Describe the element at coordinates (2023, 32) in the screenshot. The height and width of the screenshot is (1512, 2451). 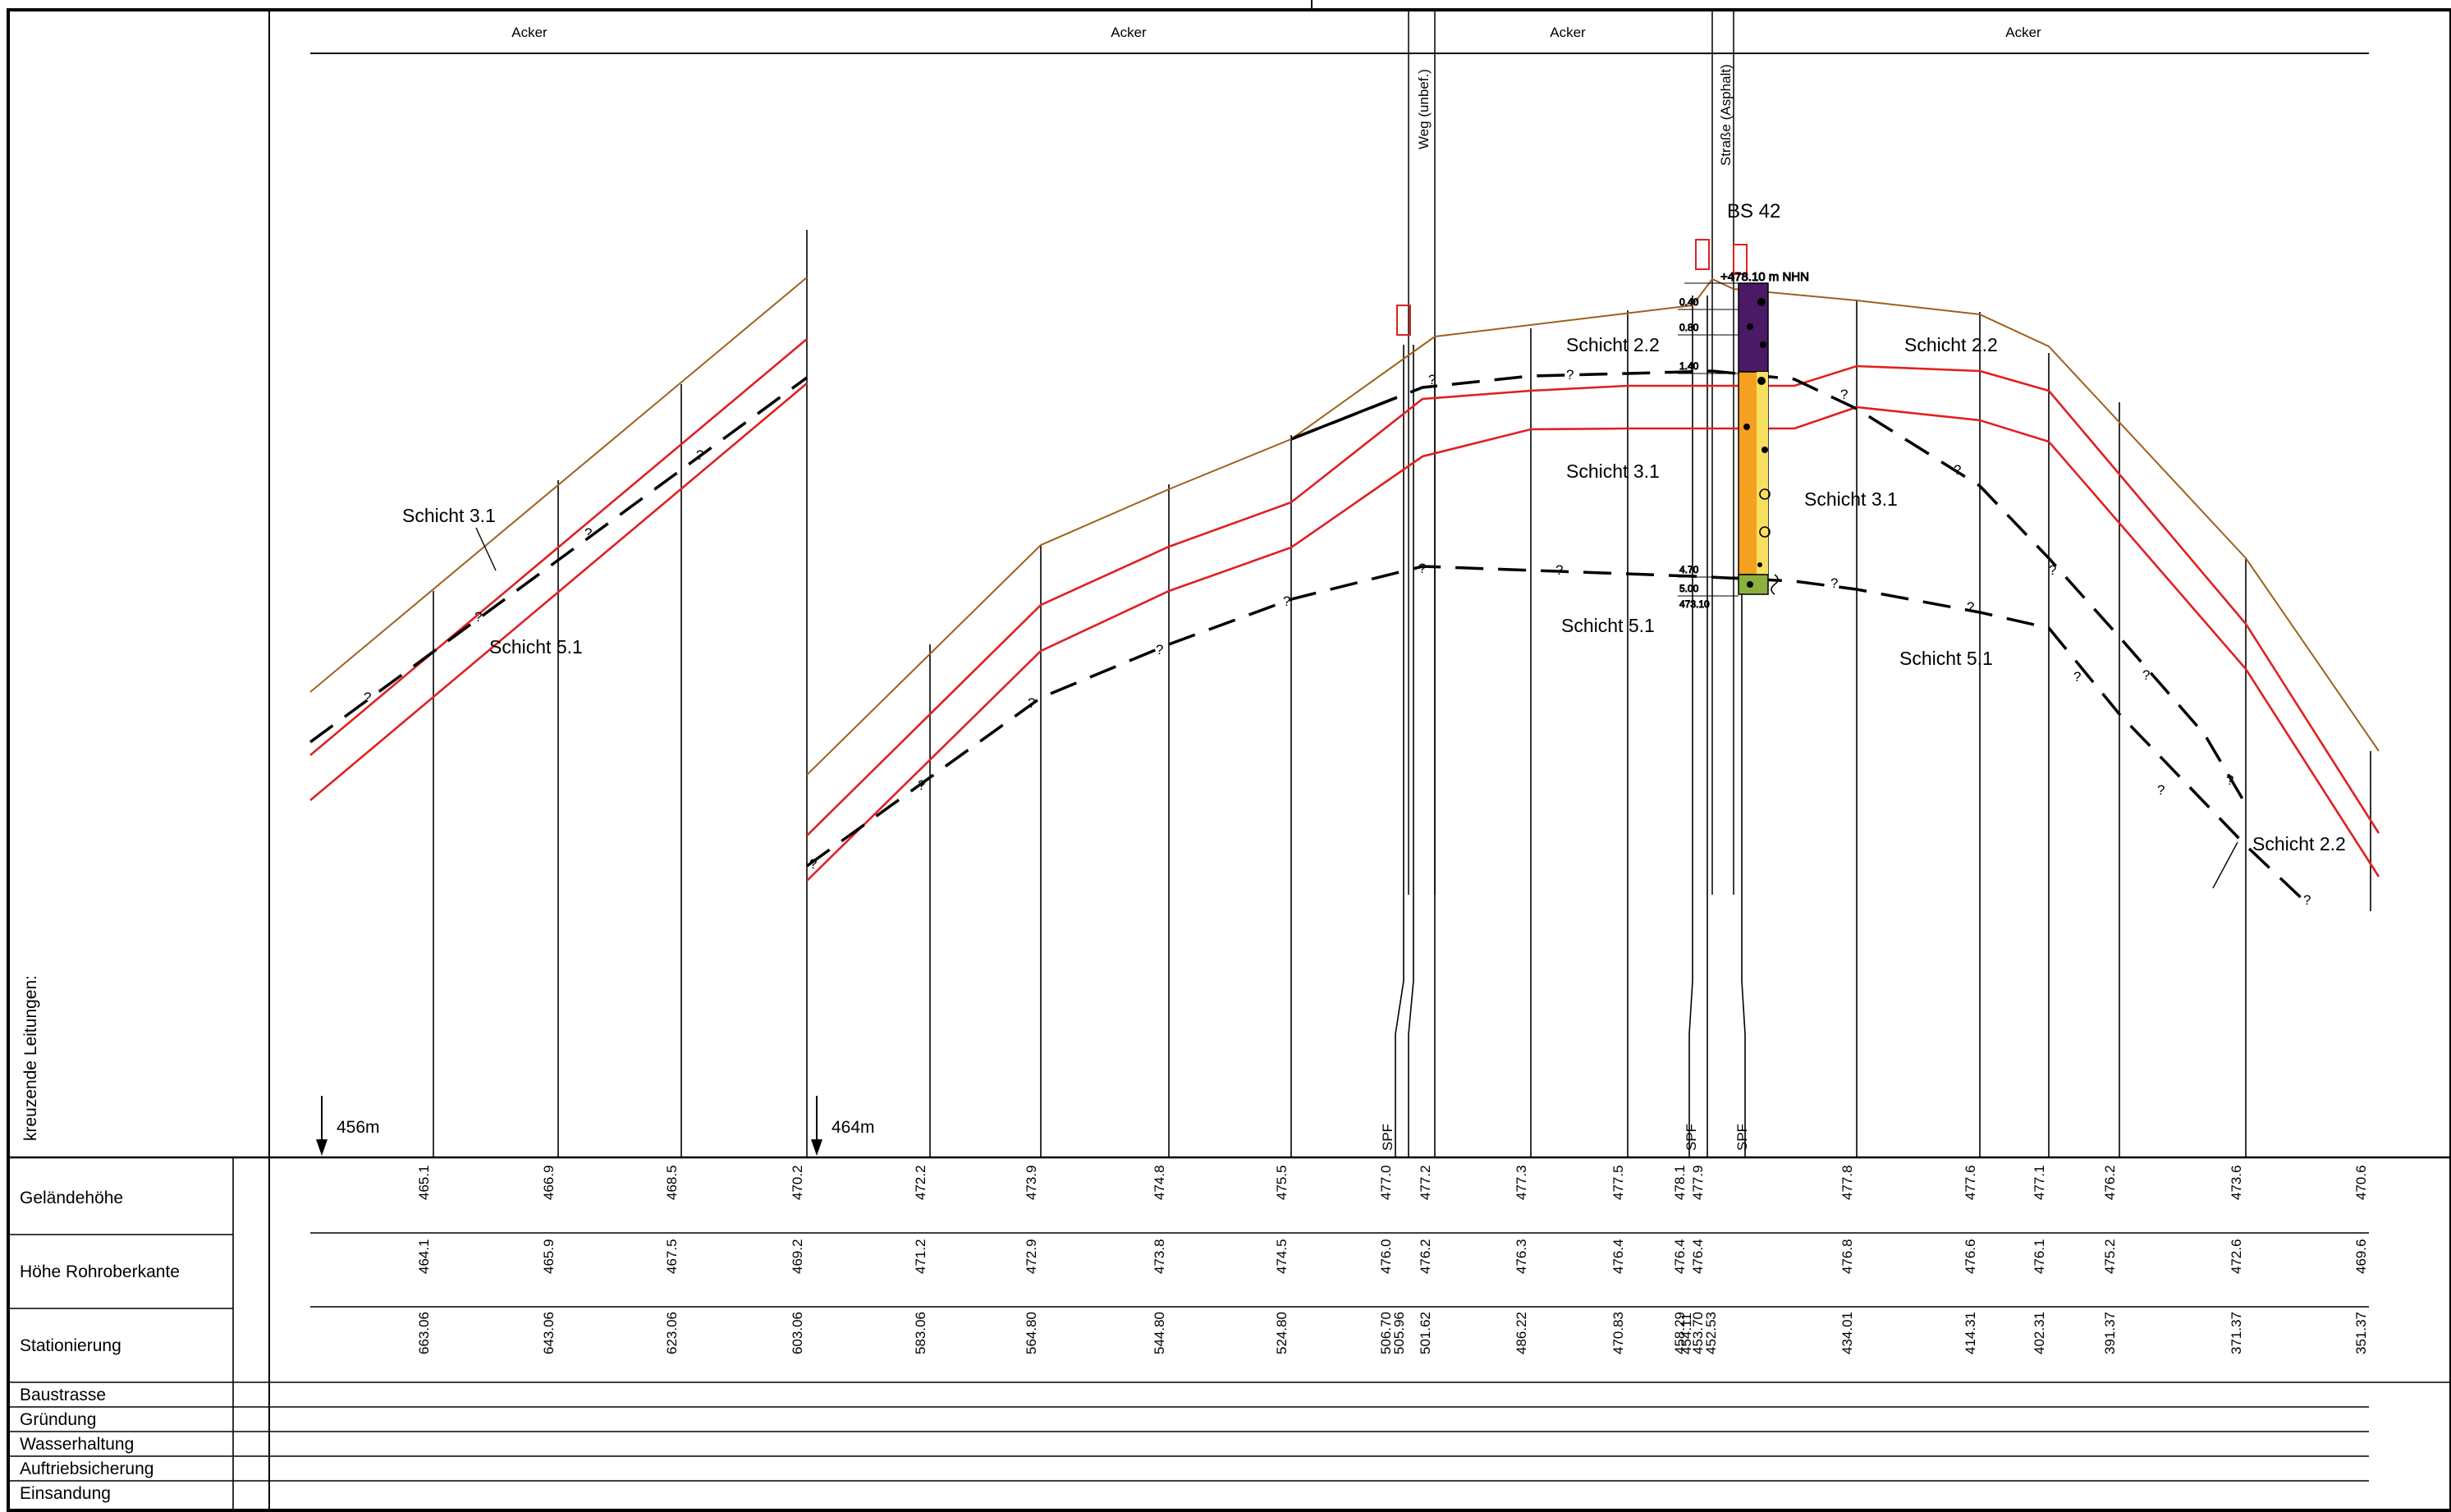
I see `land-use-label-4: Acker` at that location.